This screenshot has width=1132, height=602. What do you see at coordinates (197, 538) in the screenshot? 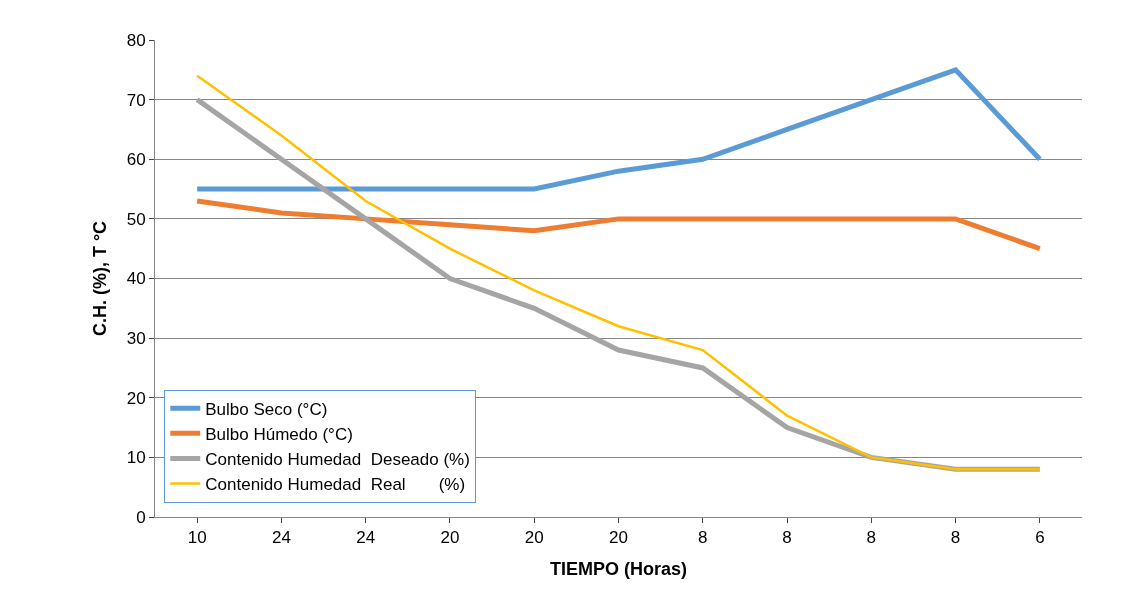
I see `x-tick-label: 10` at bounding box center [197, 538].